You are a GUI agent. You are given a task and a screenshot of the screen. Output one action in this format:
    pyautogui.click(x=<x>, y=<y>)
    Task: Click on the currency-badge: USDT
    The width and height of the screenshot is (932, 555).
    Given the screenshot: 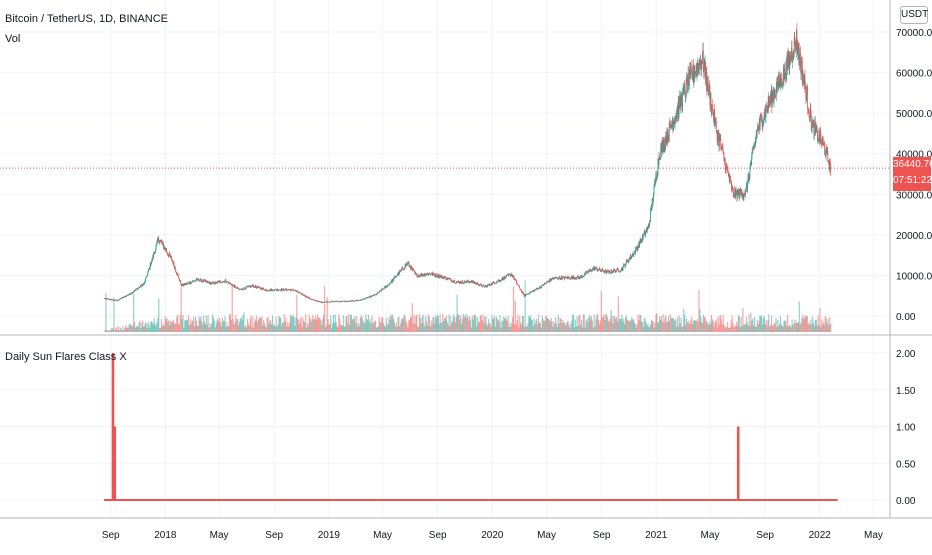 What is the action you would take?
    pyautogui.click(x=914, y=15)
    